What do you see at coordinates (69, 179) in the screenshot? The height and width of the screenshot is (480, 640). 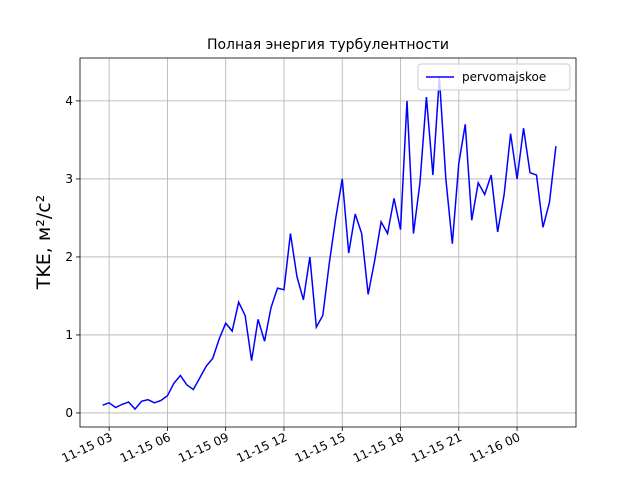 I see `y-tick-label: 3` at bounding box center [69, 179].